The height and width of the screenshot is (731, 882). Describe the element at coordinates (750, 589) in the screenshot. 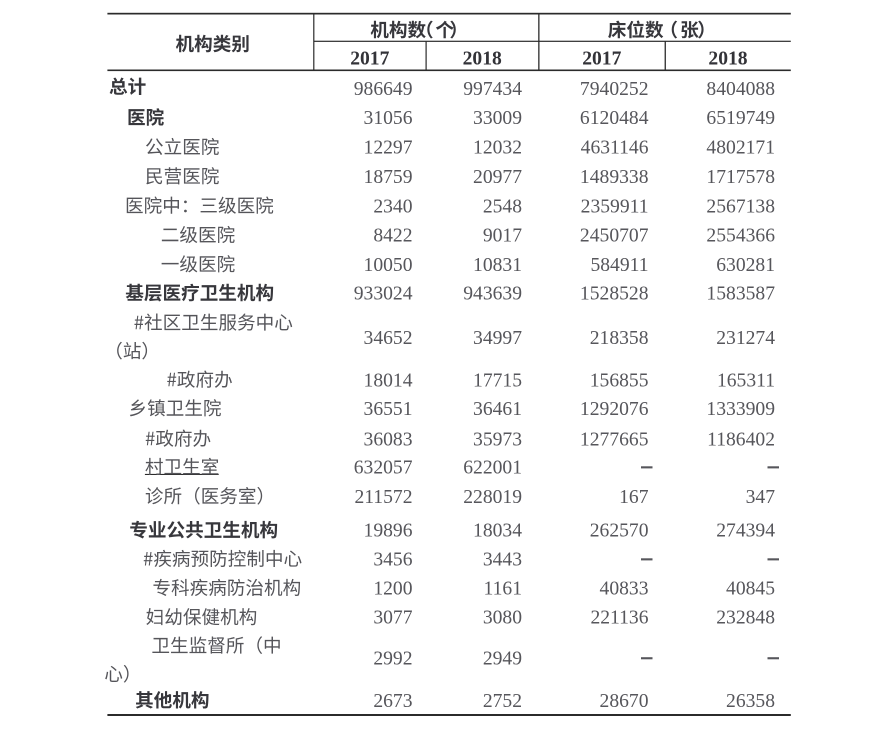

I see `svg-text: 40845` at that location.